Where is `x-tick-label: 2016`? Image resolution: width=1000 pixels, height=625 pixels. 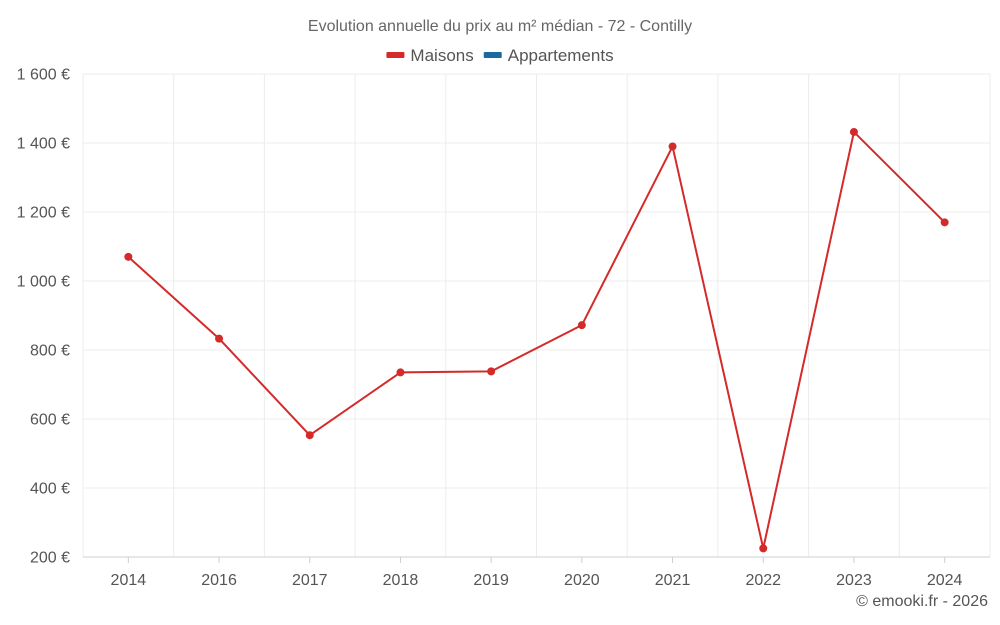
x-tick-label: 2016 is located at coordinates (219, 580).